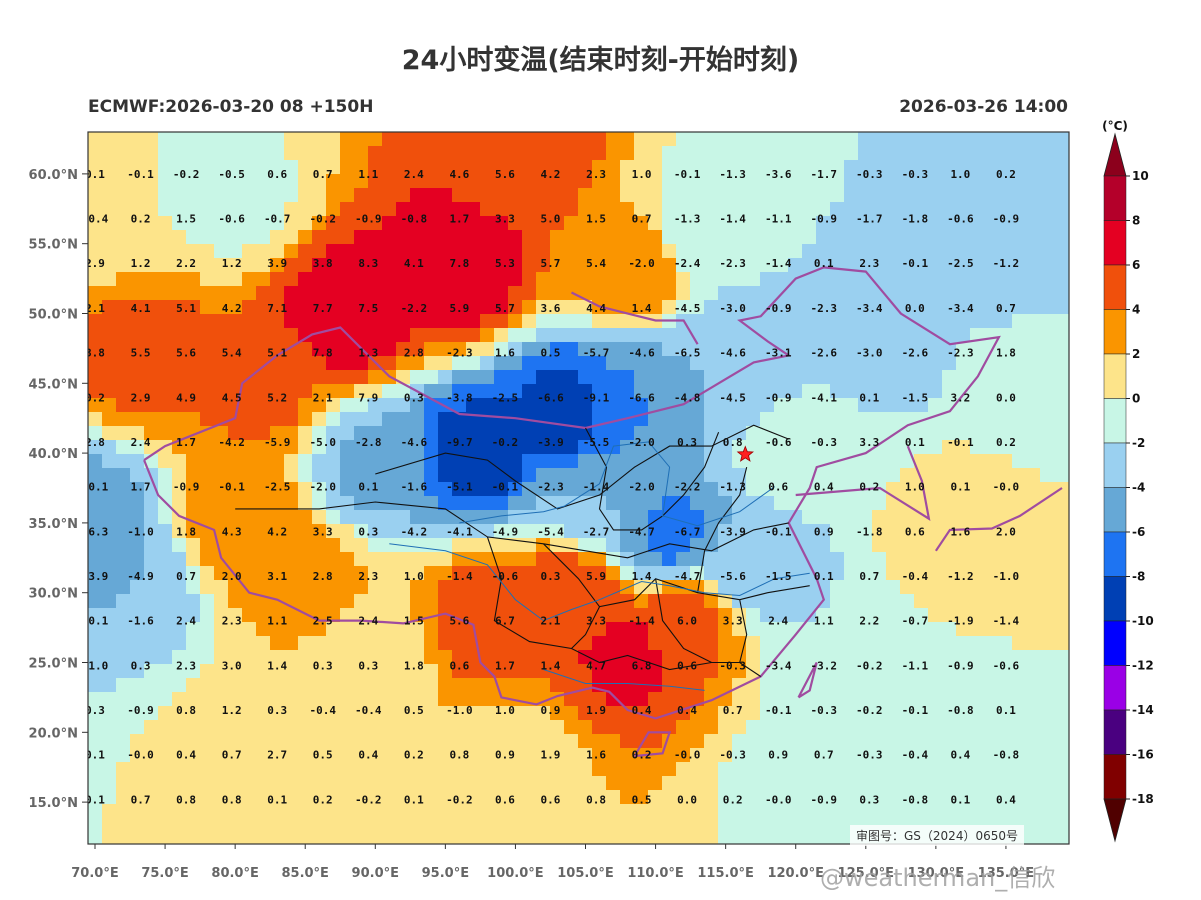 This screenshot has height=900, width=1201. What do you see at coordinates (743, 631) in the screenshot?
I see `province-border` at bounding box center [743, 631].